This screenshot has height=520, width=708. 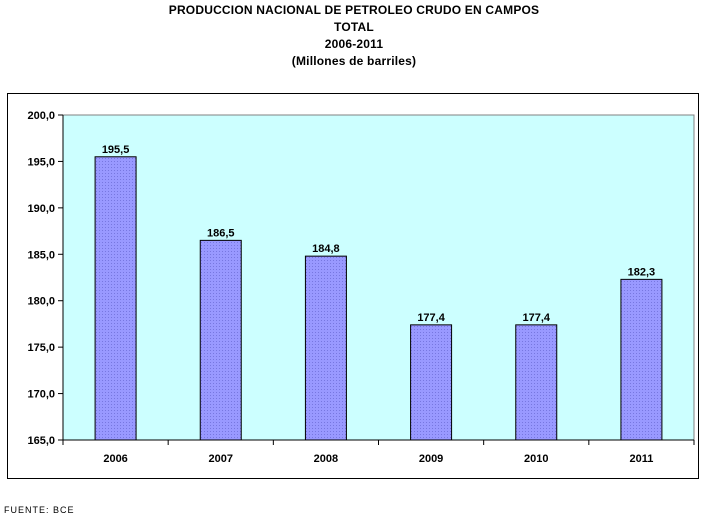 I want to click on data-label-2006: 195,5, so click(x=116, y=150).